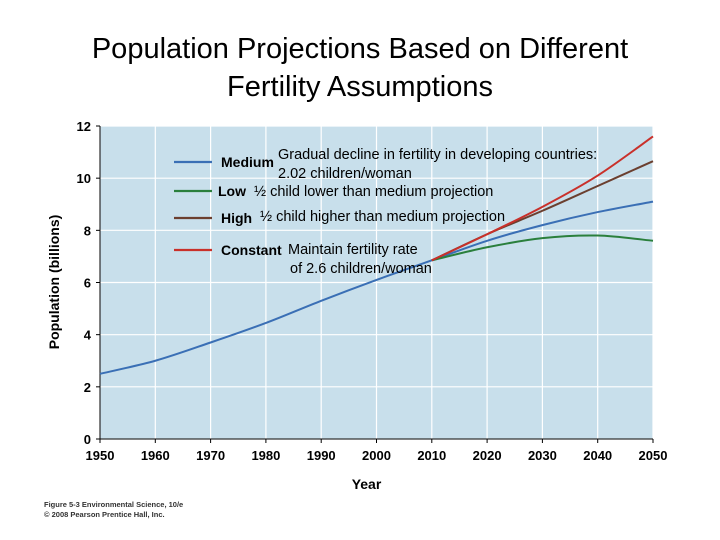 The height and width of the screenshot is (540, 720). I want to click on y-tick-label: 10, so click(84, 178).